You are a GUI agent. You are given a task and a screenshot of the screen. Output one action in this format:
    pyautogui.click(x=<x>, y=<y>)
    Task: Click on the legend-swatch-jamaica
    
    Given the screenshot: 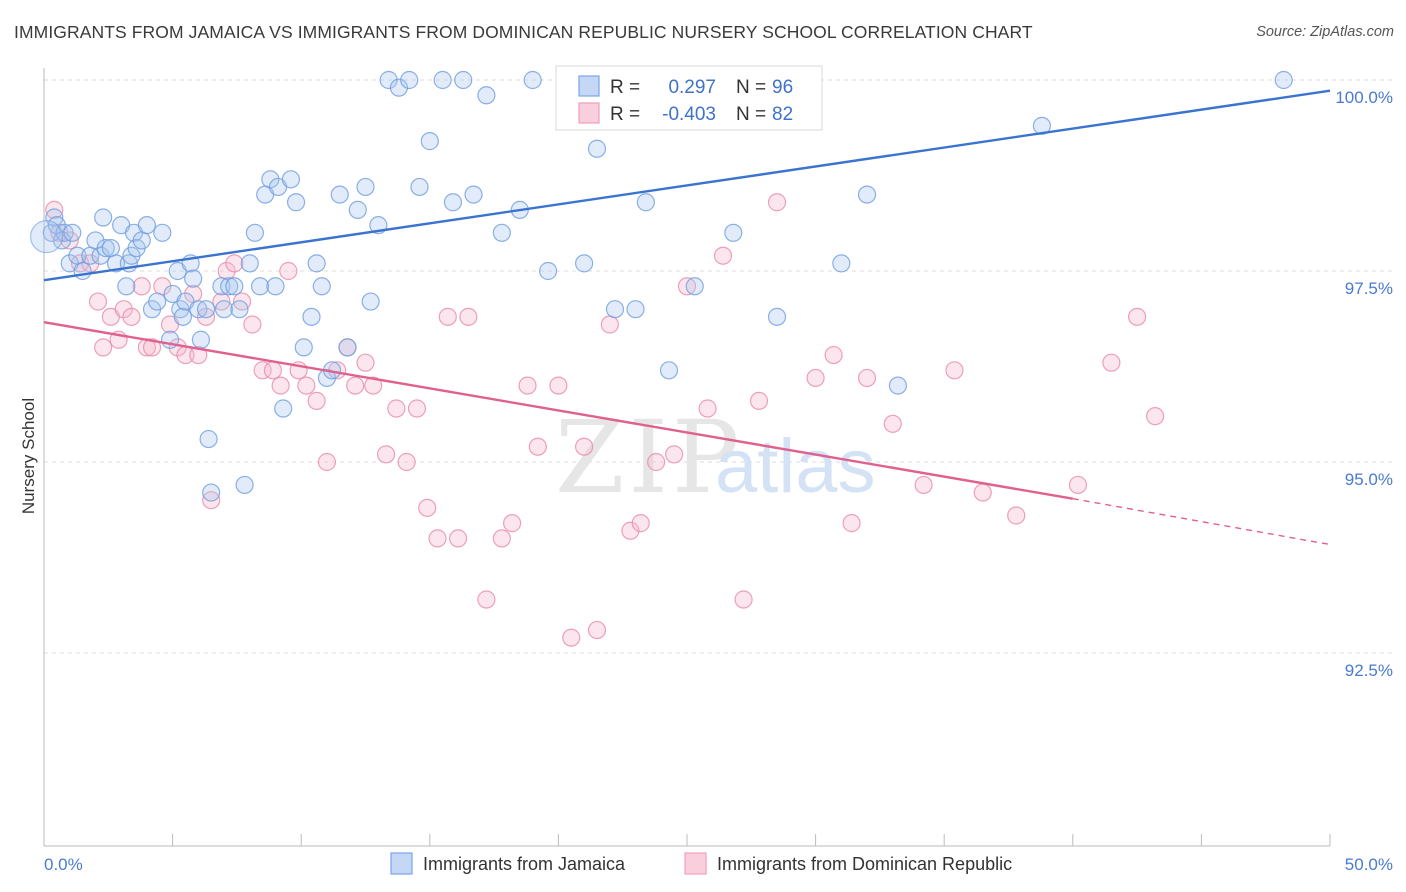 What is the action you would take?
    pyautogui.click(x=589, y=86)
    